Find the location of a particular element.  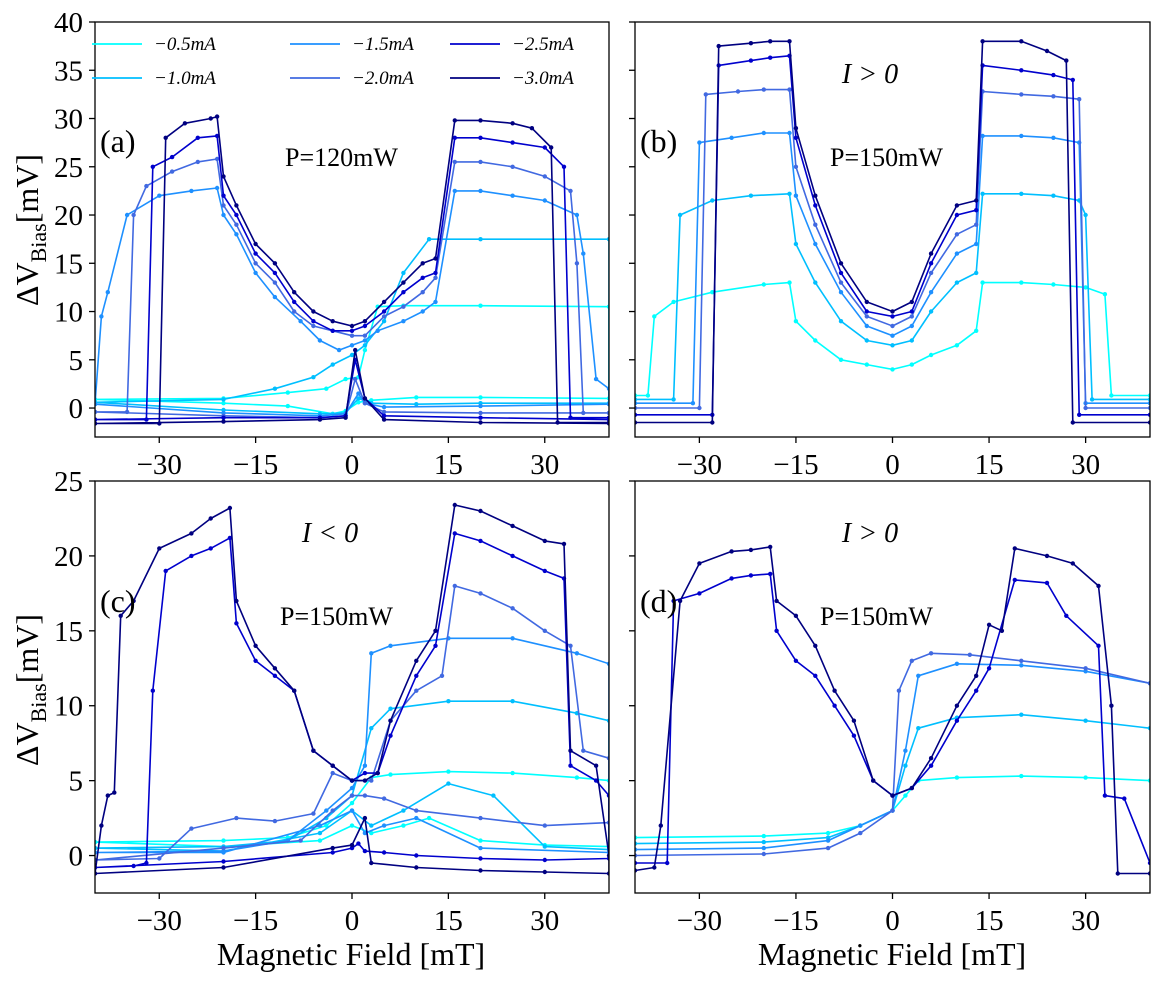

series-group is located at coordinates (892, 710).